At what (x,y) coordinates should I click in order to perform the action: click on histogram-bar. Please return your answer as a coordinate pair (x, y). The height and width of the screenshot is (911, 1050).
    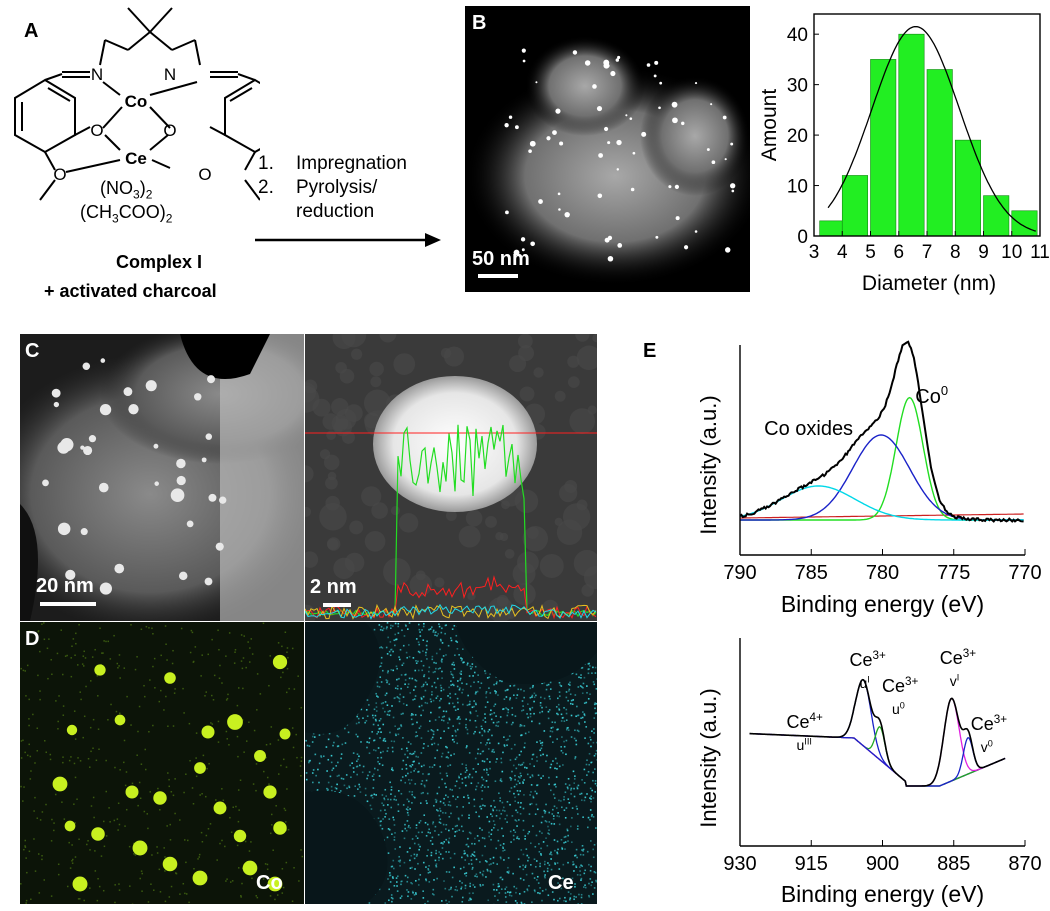
    Looking at the image, I should click on (939, 153).